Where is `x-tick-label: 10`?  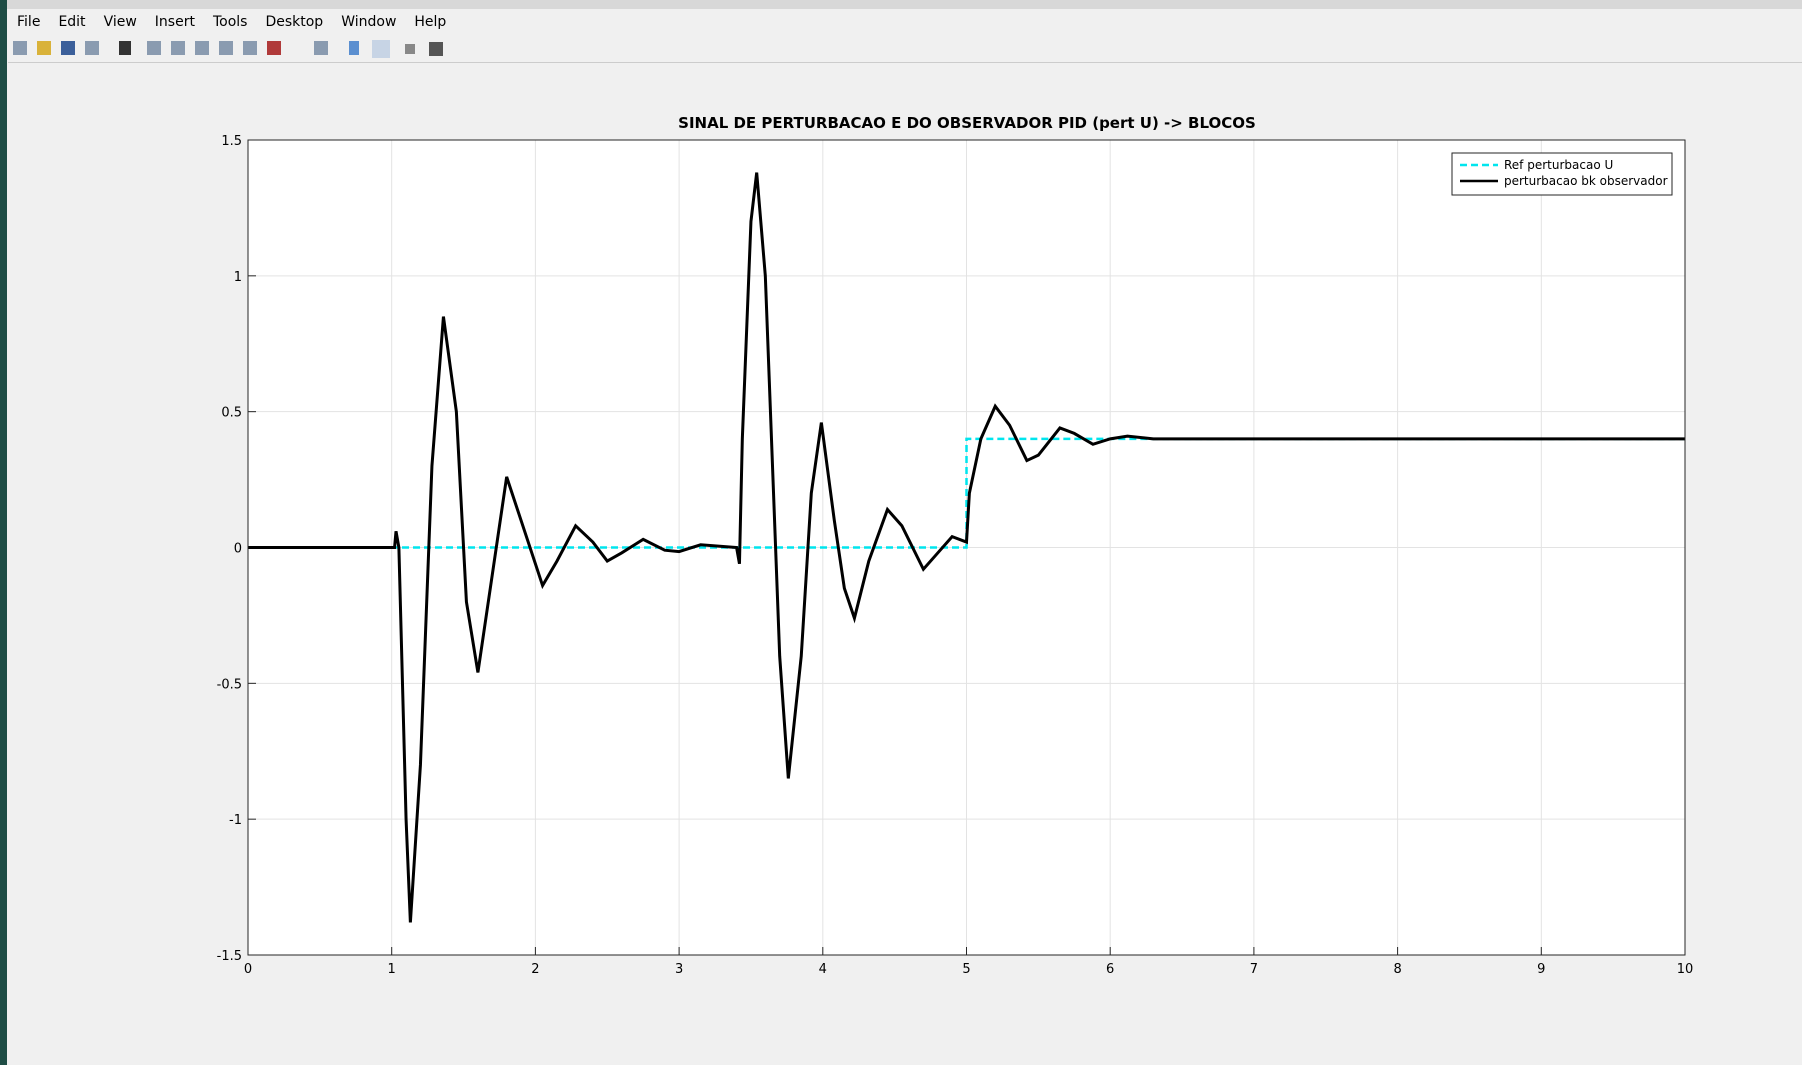
x-tick-label: 10 is located at coordinates (1685, 969).